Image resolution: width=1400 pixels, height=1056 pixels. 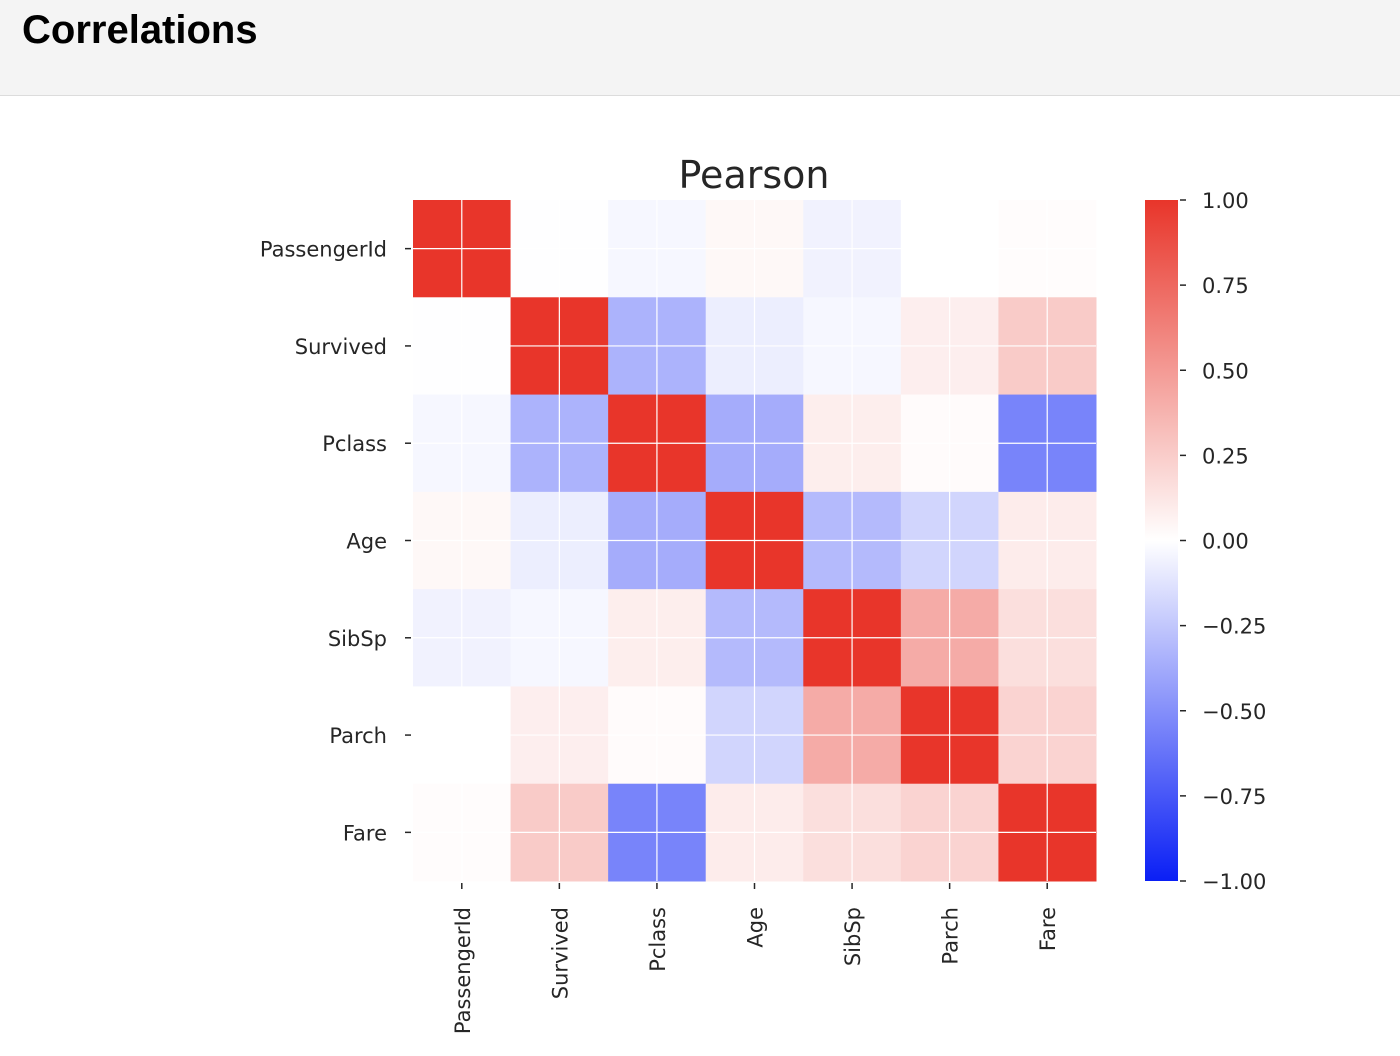 What do you see at coordinates (700, 48) in the screenshot?
I see `page-header: Correlations` at bounding box center [700, 48].